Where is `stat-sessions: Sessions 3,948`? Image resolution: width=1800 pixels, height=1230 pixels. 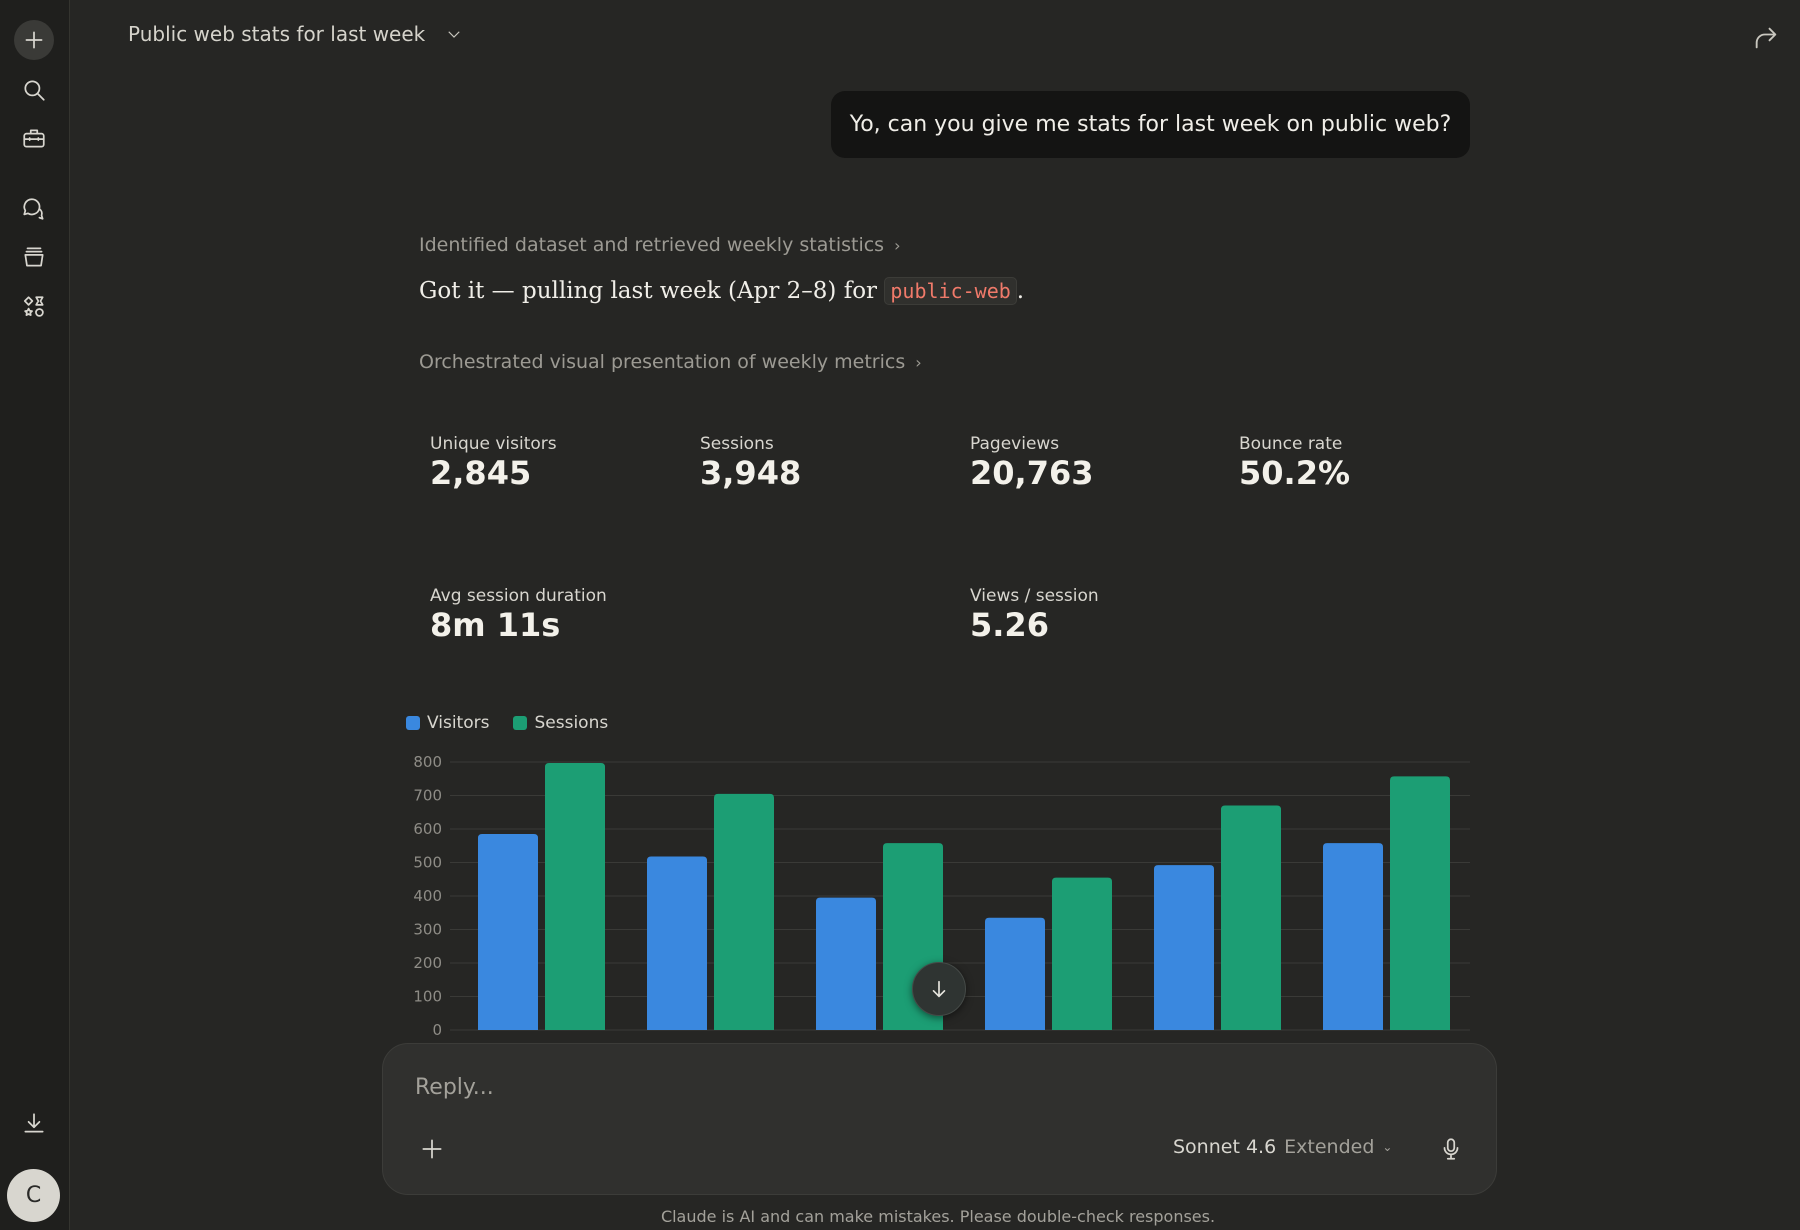
stat-sessions: Sessions 3,948 is located at coordinates (750, 463).